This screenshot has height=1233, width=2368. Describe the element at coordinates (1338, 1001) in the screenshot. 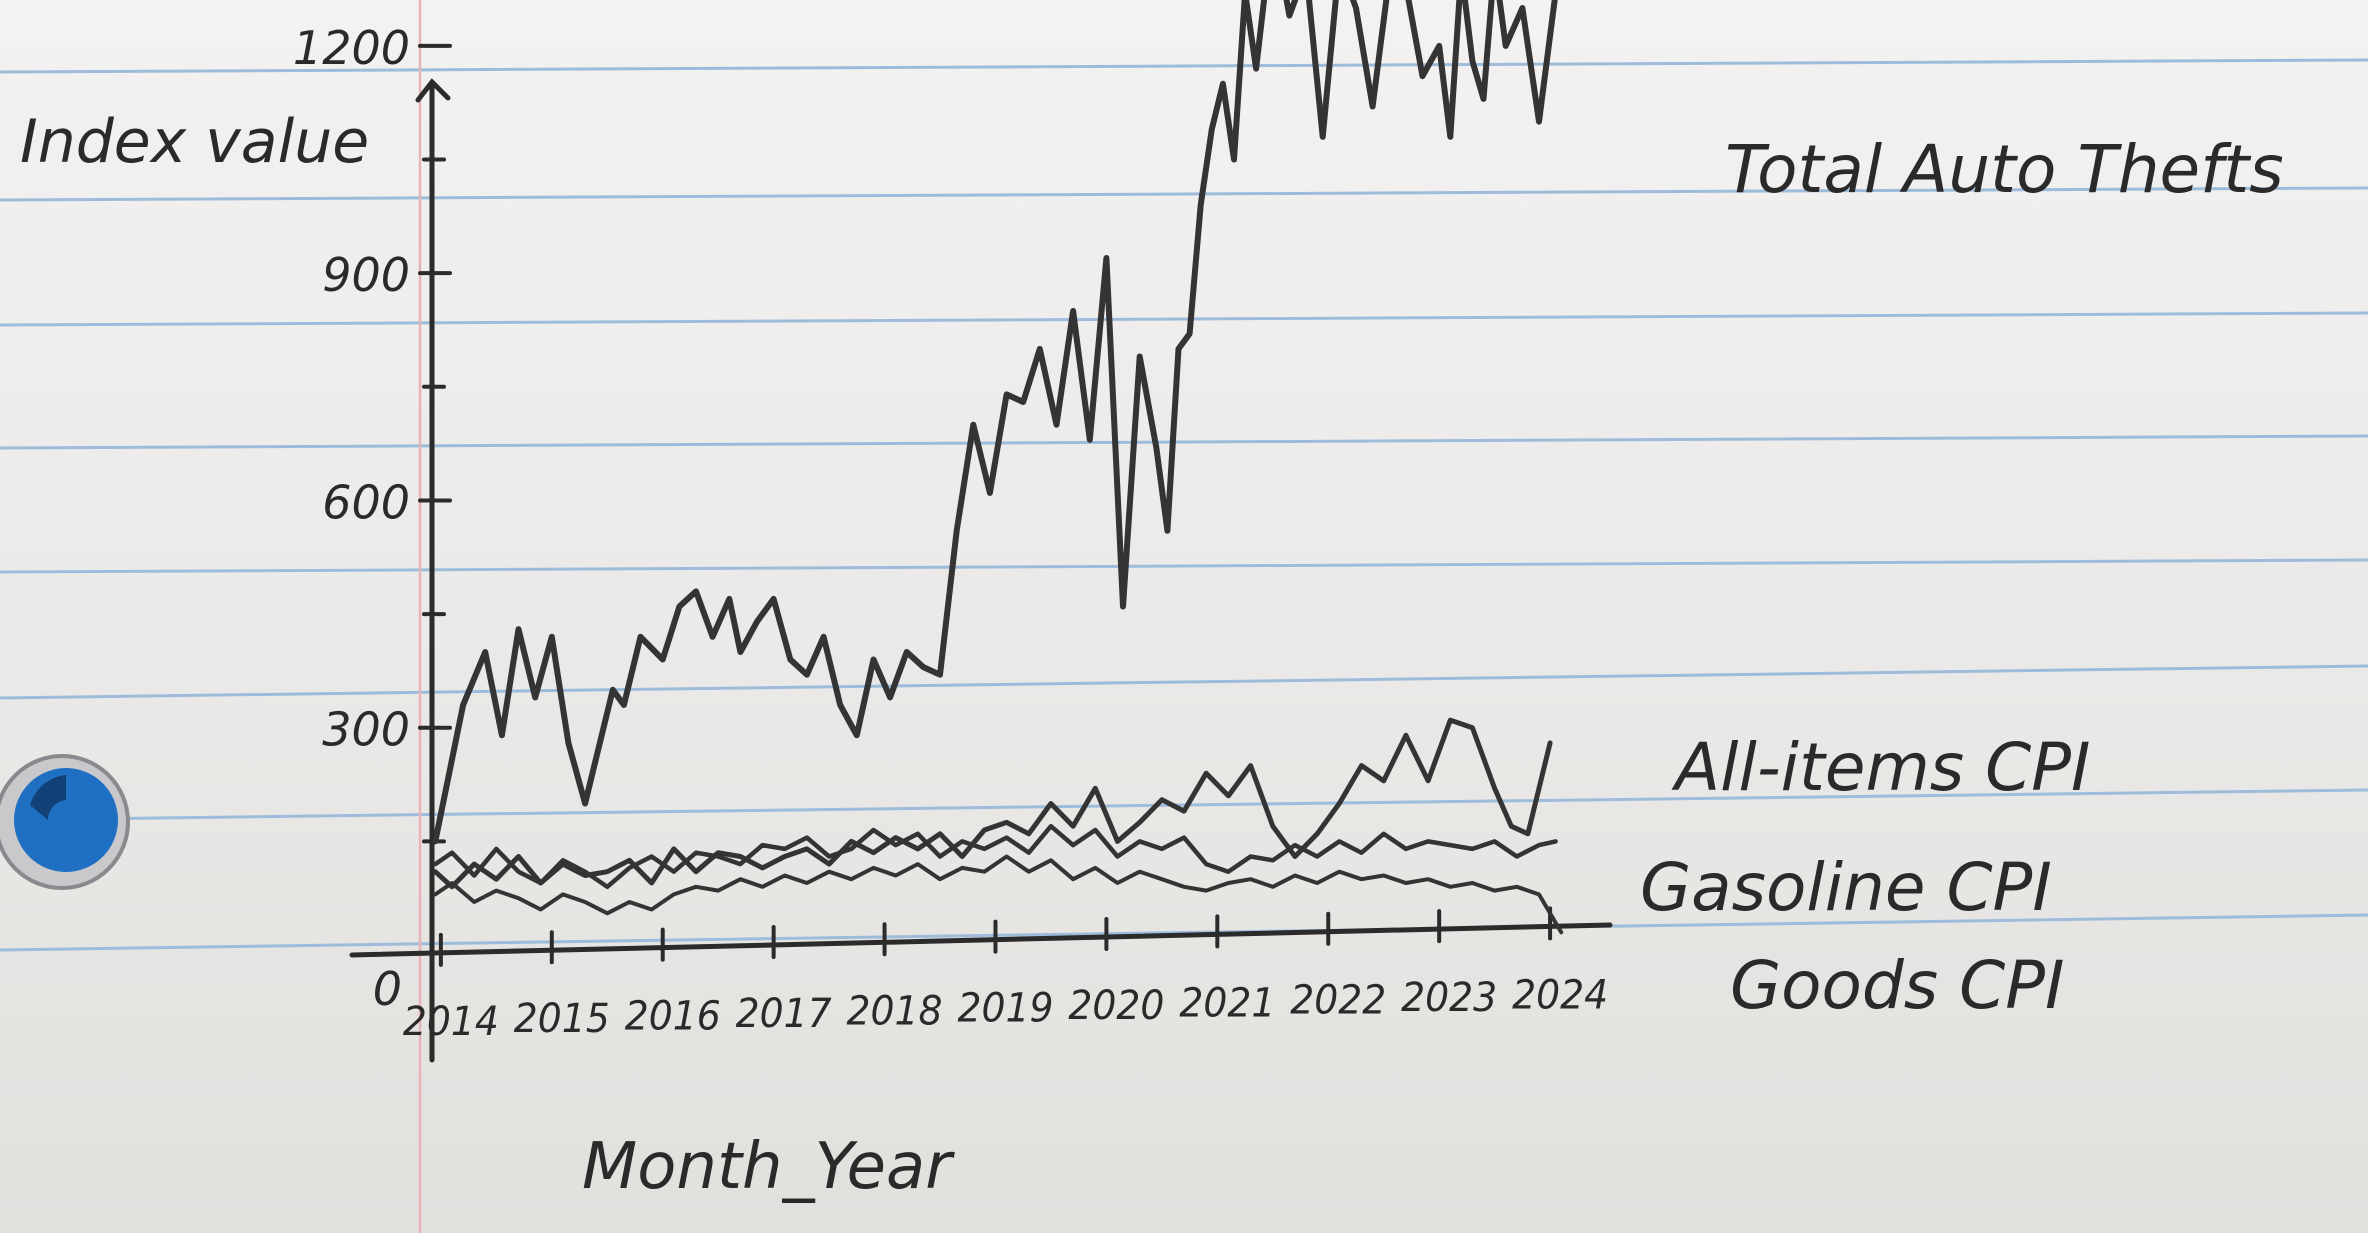

I see `x-tick-label: 2022` at that location.